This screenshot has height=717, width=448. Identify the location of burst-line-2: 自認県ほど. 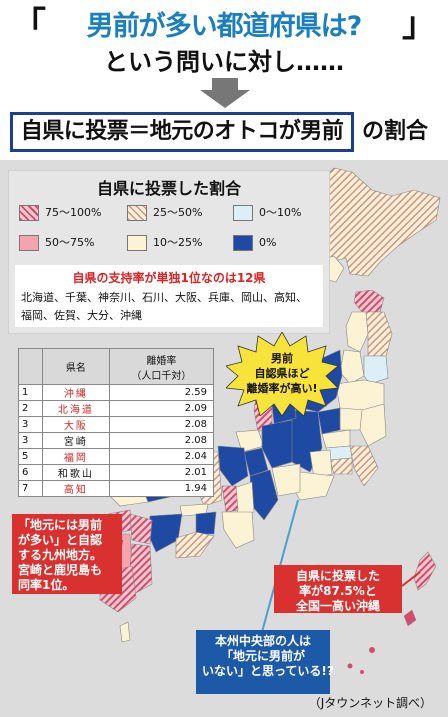
(282, 373).